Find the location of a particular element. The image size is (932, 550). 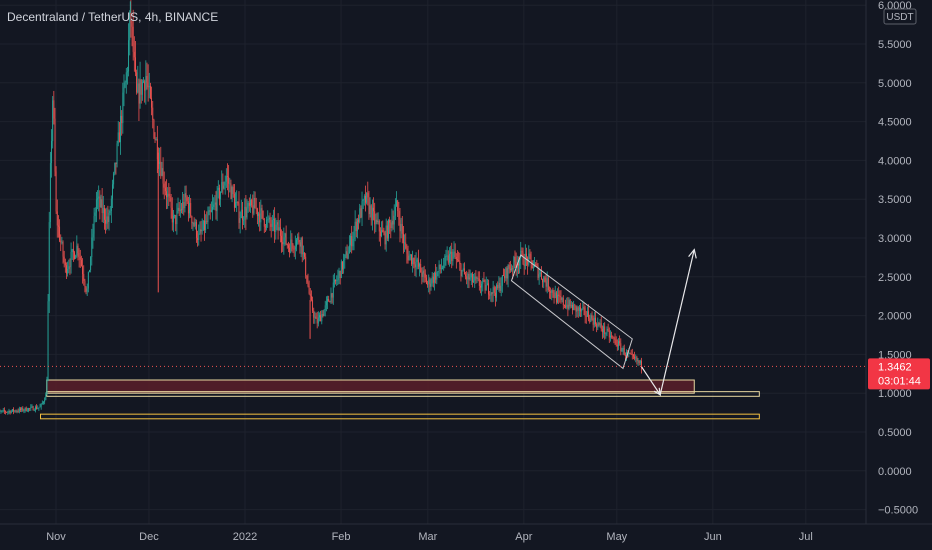

arrow-head is located at coordinates (692, 253).